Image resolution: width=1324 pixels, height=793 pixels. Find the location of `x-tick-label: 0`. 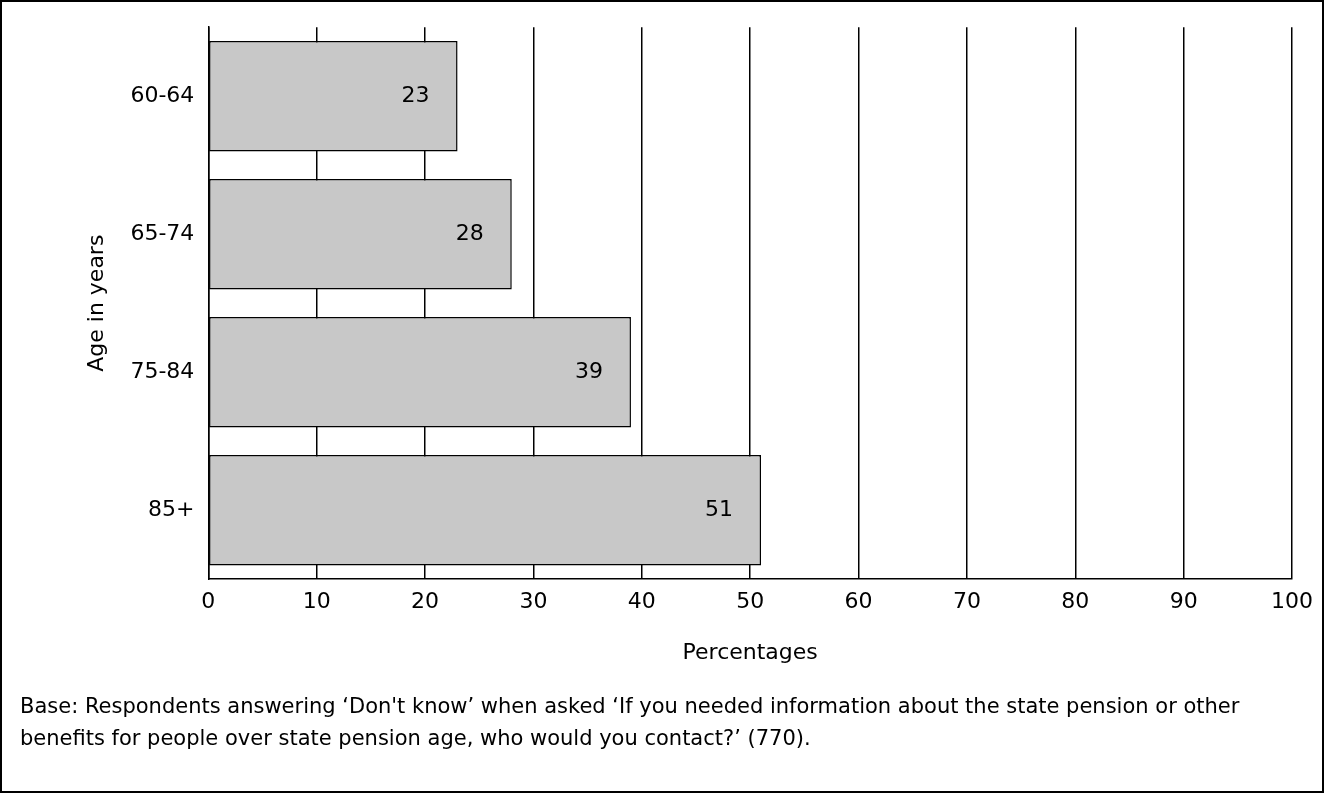

x-tick-label: 0 is located at coordinates (208, 601).